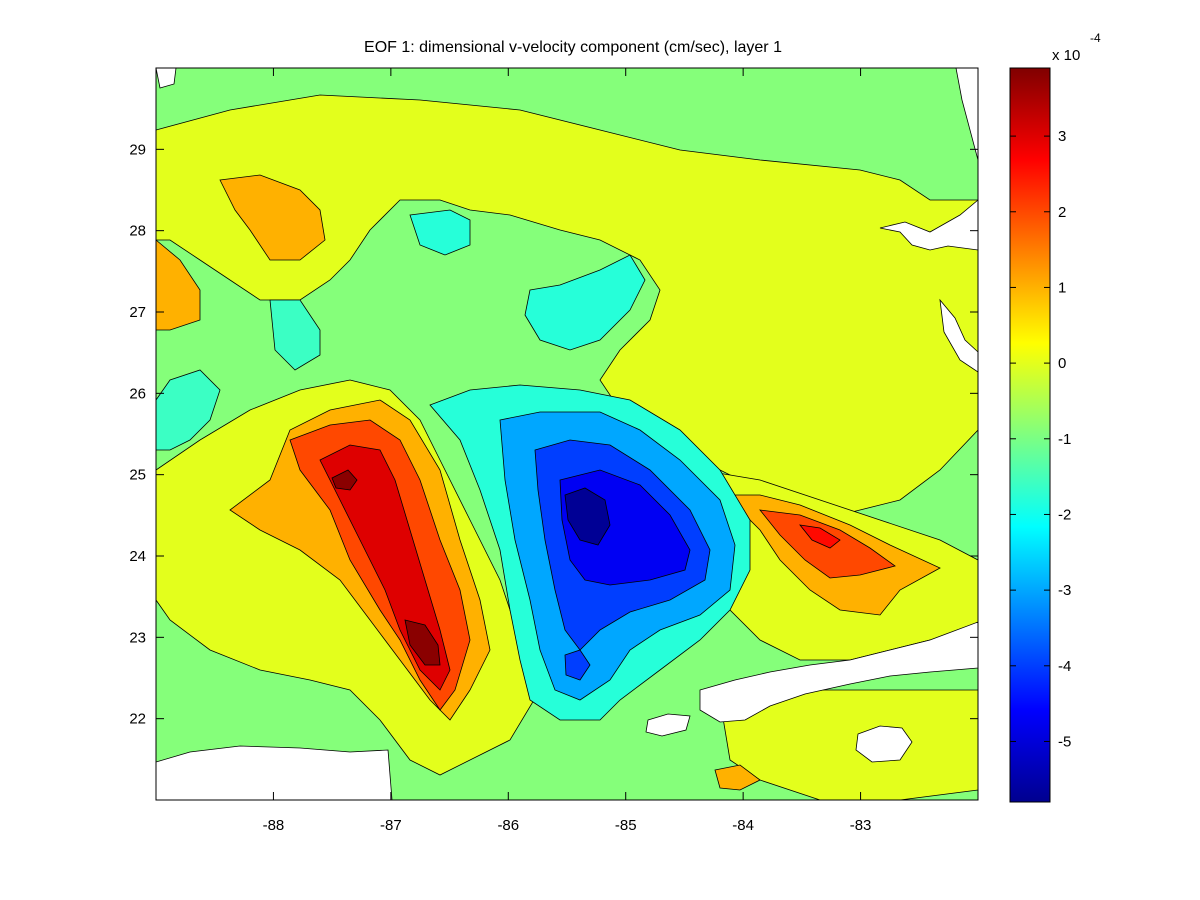 This screenshot has width=1200, height=900. What do you see at coordinates (166, 78) in the screenshot?
I see `land-corner-nw` at bounding box center [166, 78].